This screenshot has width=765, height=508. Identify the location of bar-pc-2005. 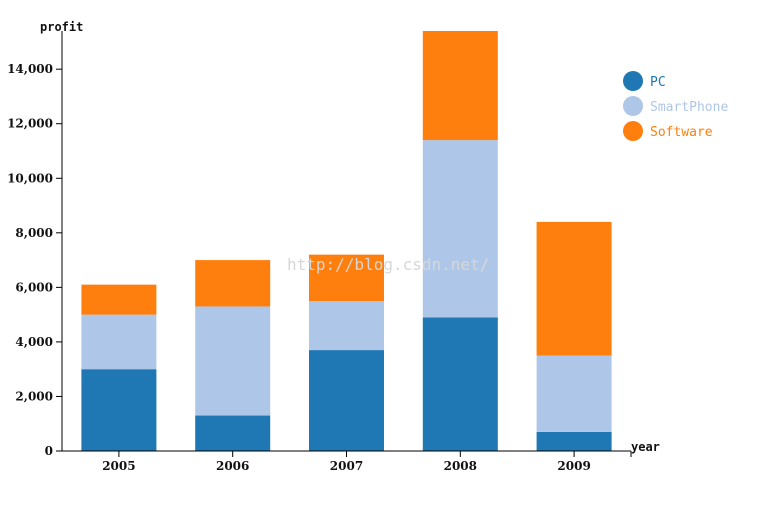
(119, 410).